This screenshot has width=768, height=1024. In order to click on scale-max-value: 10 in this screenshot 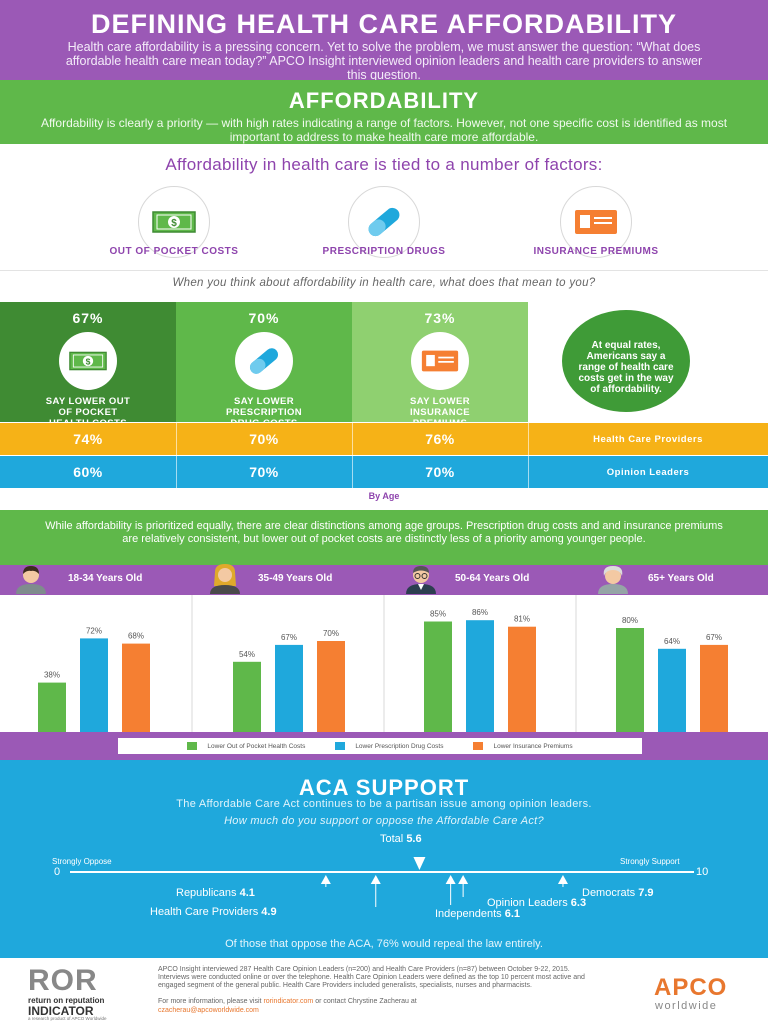, I will do `click(702, 872)`.